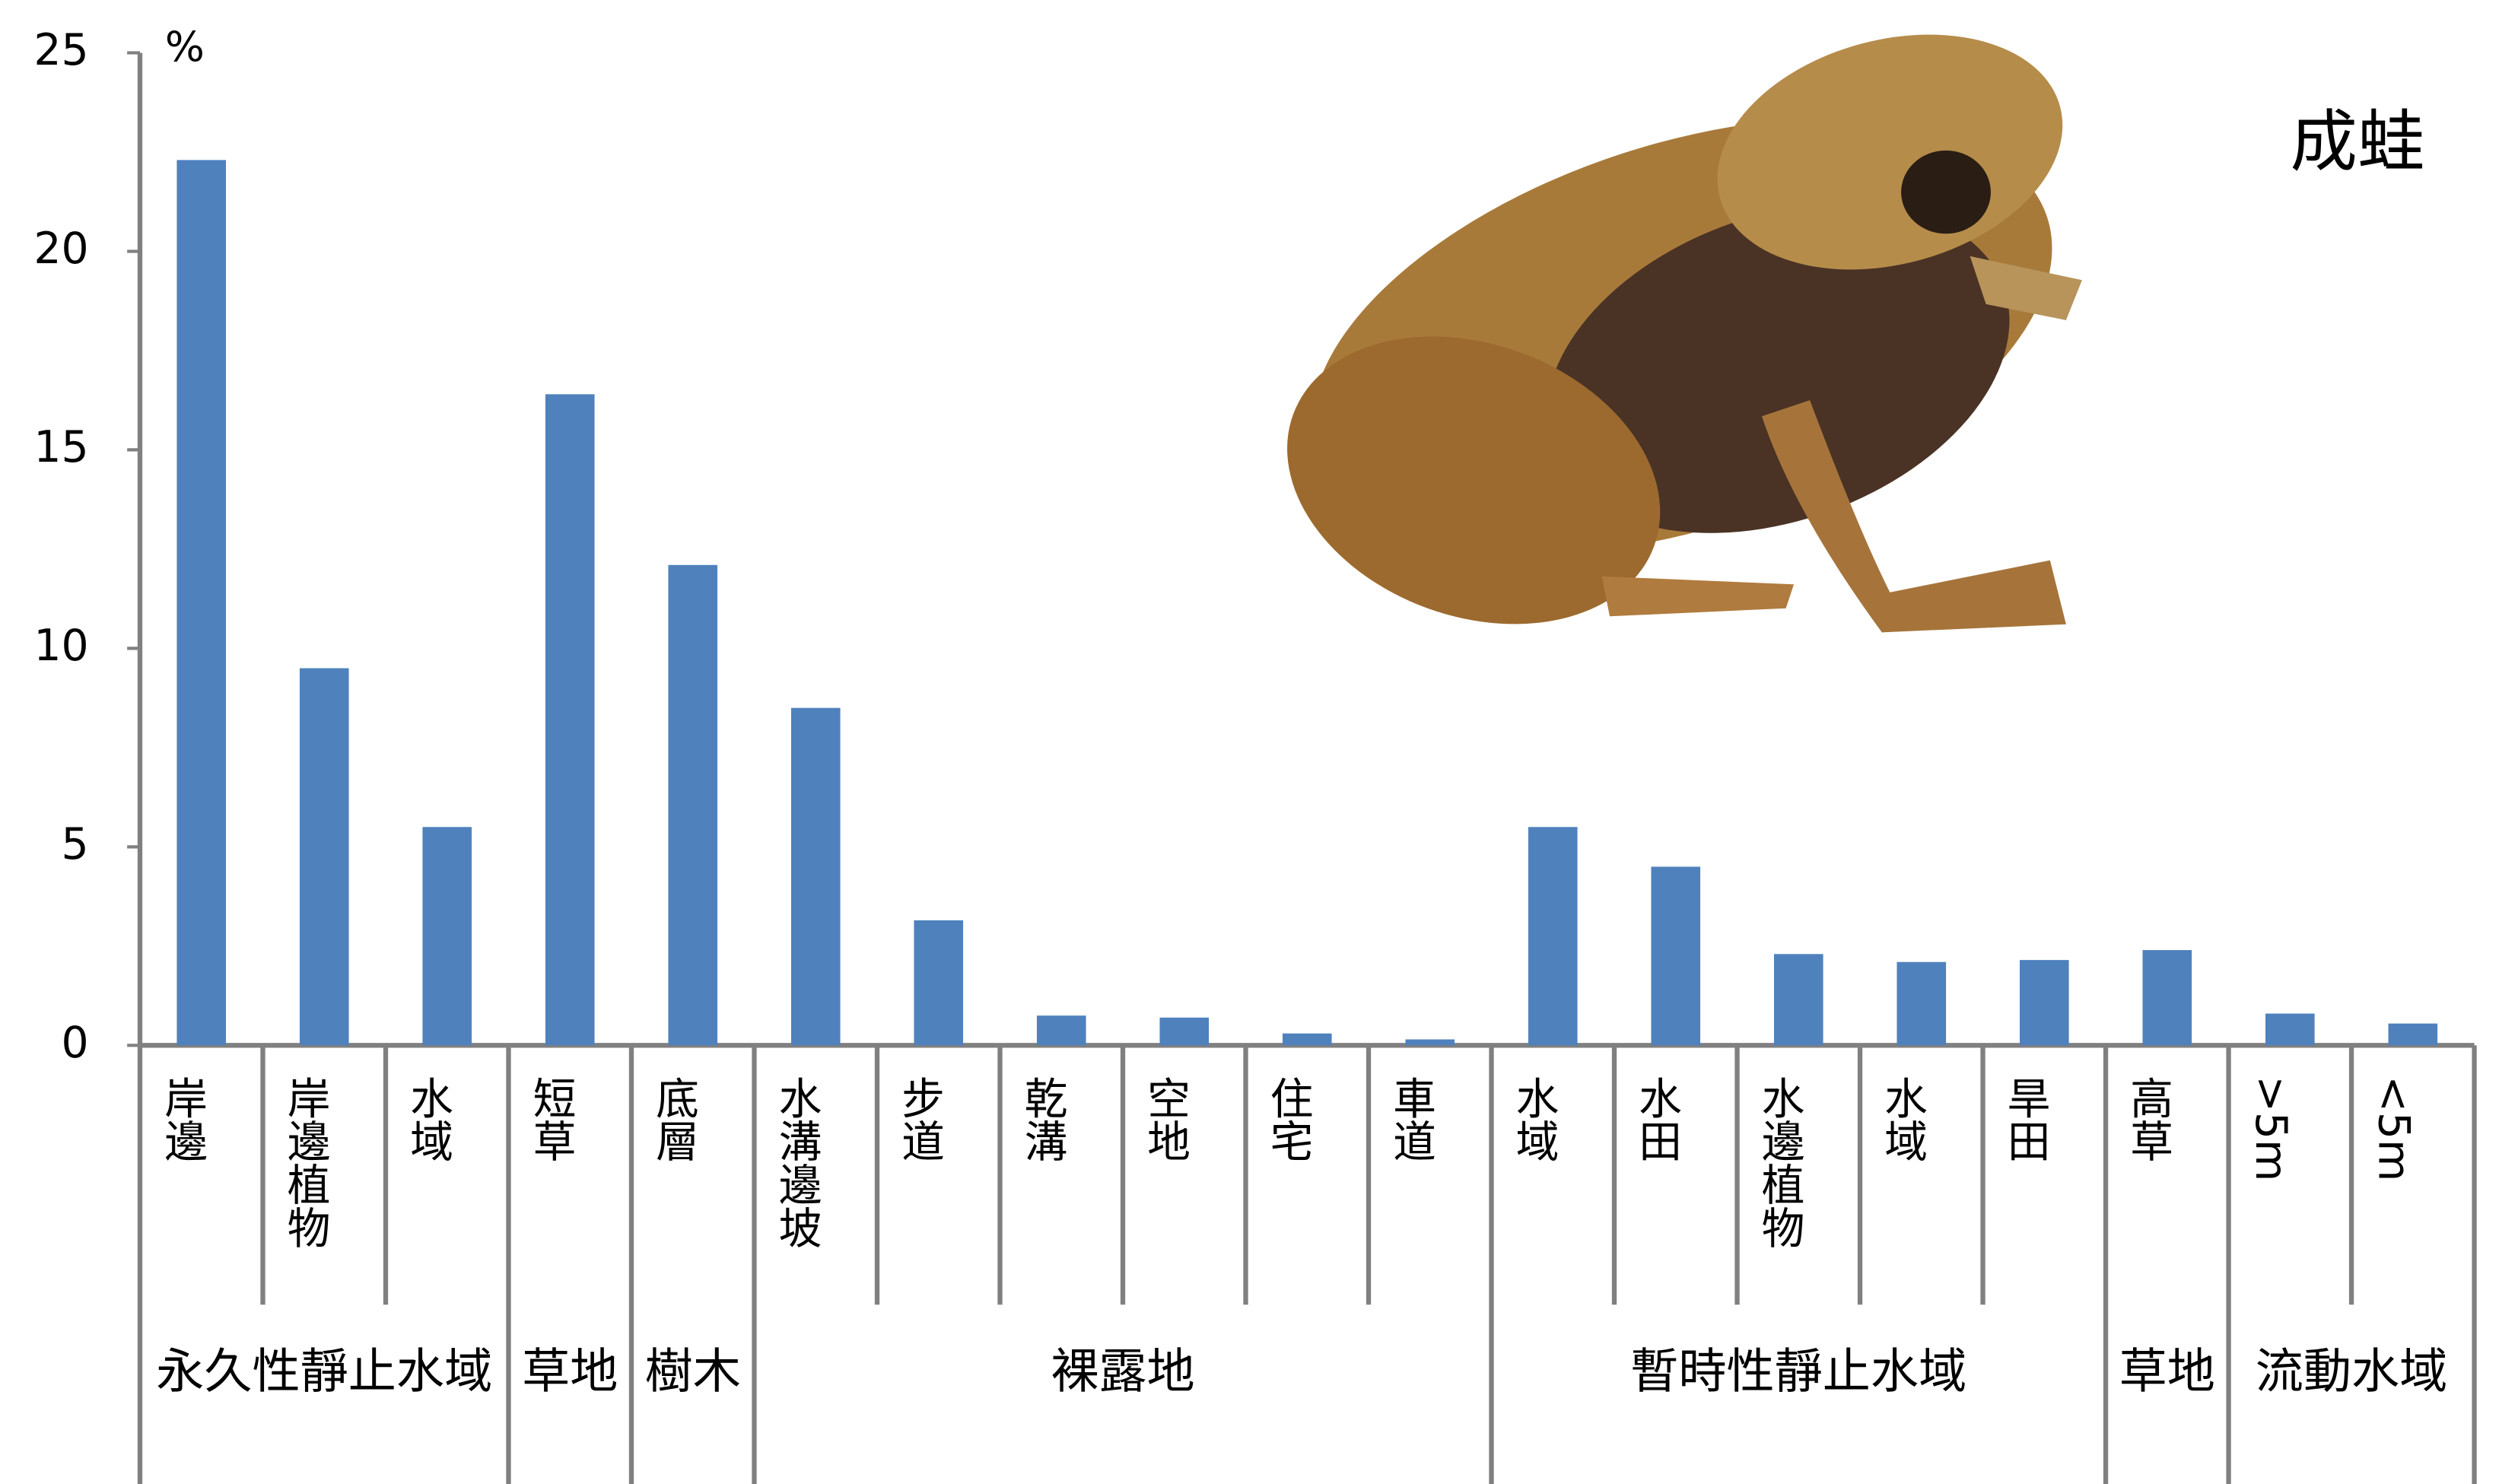  I want to click on group-label: 暫時性靜止水域, so click(1798, 1372).